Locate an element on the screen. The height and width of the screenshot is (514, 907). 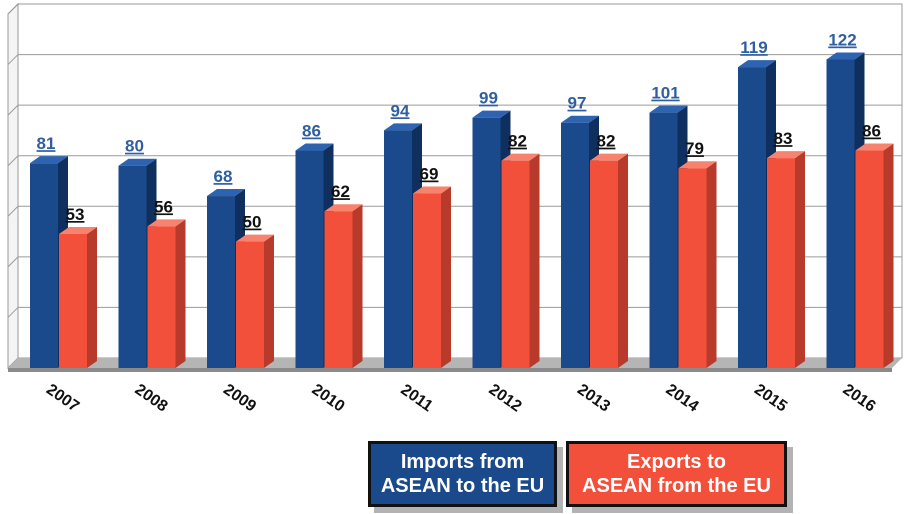
bar-export-2012 is located at coordinates (520, 260).